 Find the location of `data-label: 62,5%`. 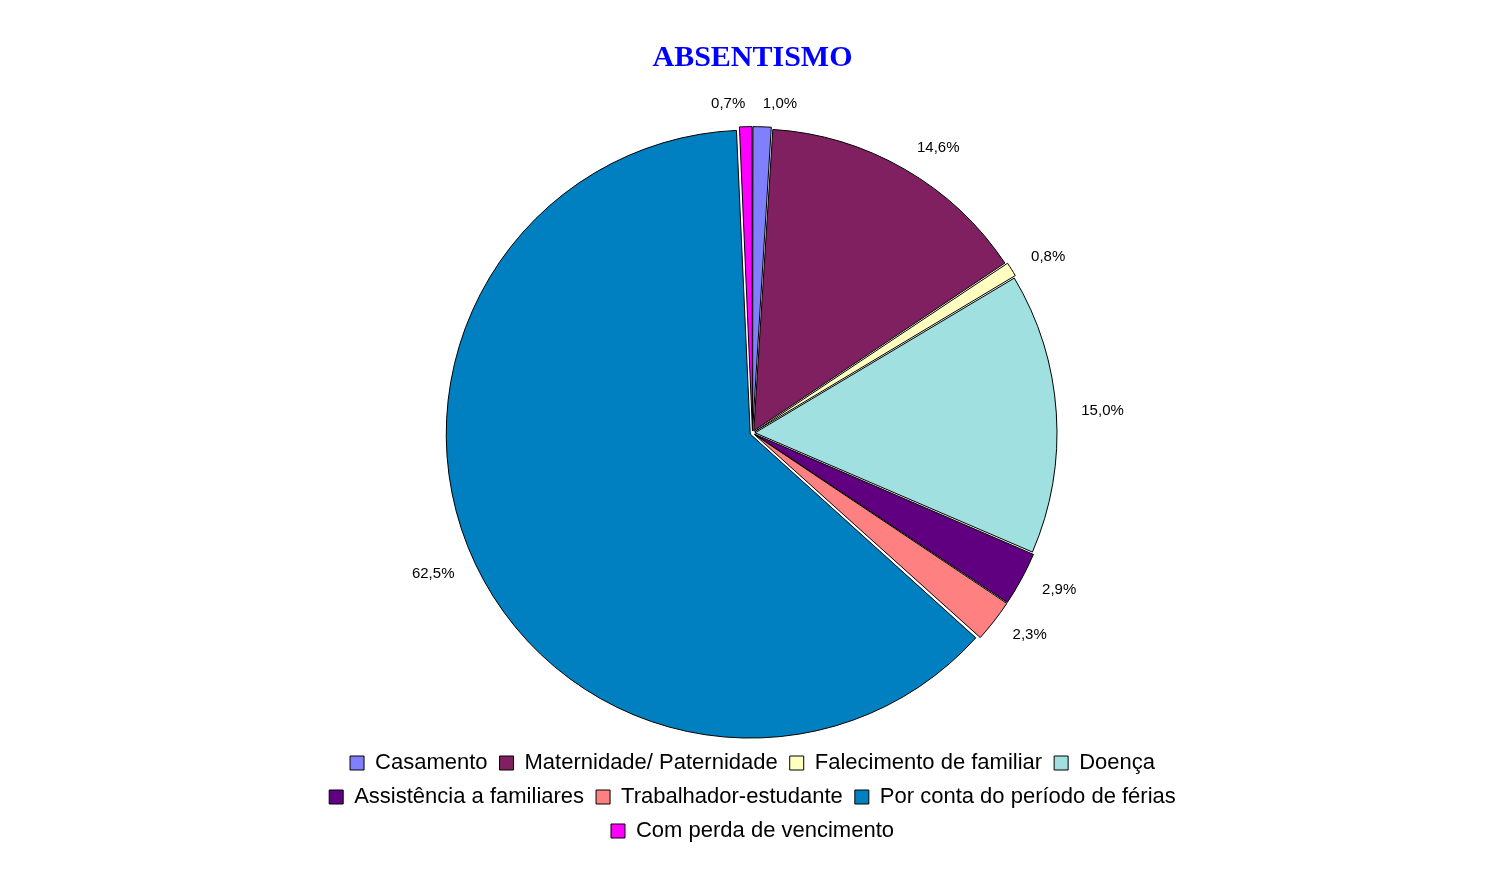

data-label: 62,5% is located at coordinates (433, 572).